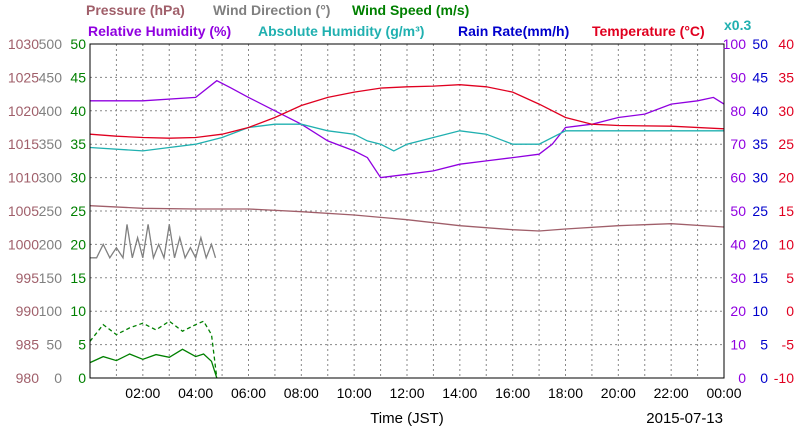 This screenshot has width=800, height=434. Describe the element at coordinates (760, 244) in the screenshot. I see `y-tick-label-rain_rate: 20` at that location.